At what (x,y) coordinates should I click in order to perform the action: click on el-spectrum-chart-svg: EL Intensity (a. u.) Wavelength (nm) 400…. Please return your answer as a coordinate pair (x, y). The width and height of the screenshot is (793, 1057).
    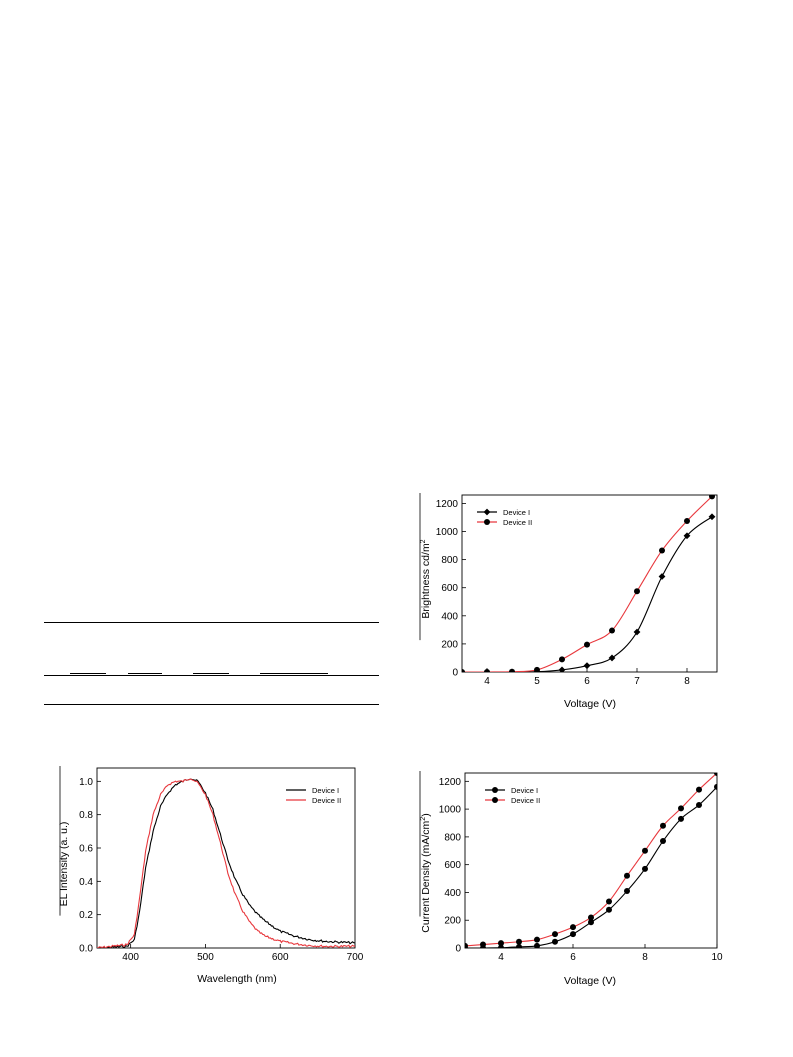
    Looking at the image, I should click on (211, 875).